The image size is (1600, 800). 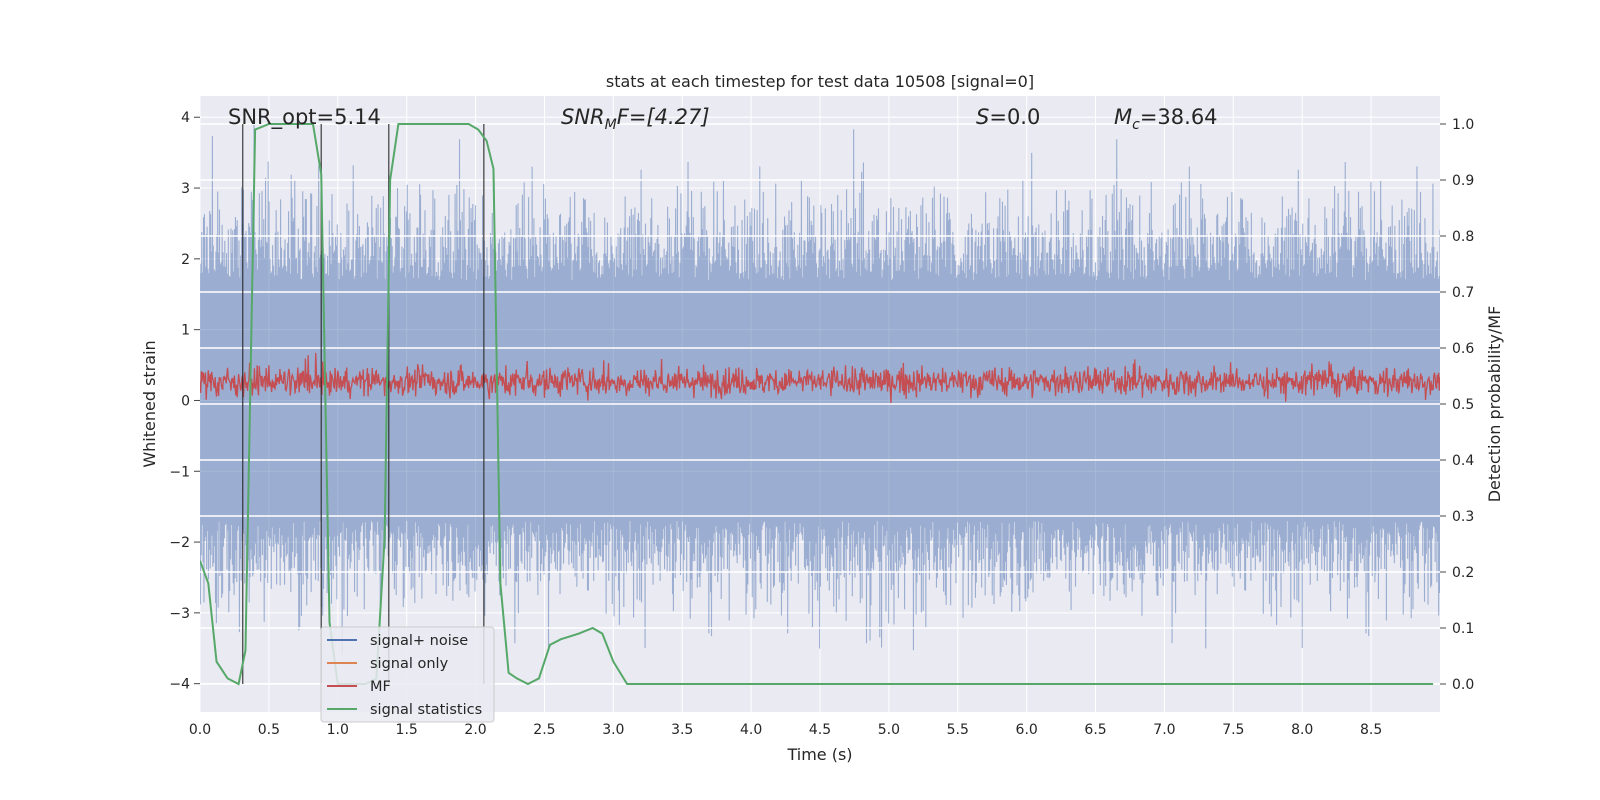 I want to click on y-tick-label-right: 0.7, so click(x=1463, y=293).